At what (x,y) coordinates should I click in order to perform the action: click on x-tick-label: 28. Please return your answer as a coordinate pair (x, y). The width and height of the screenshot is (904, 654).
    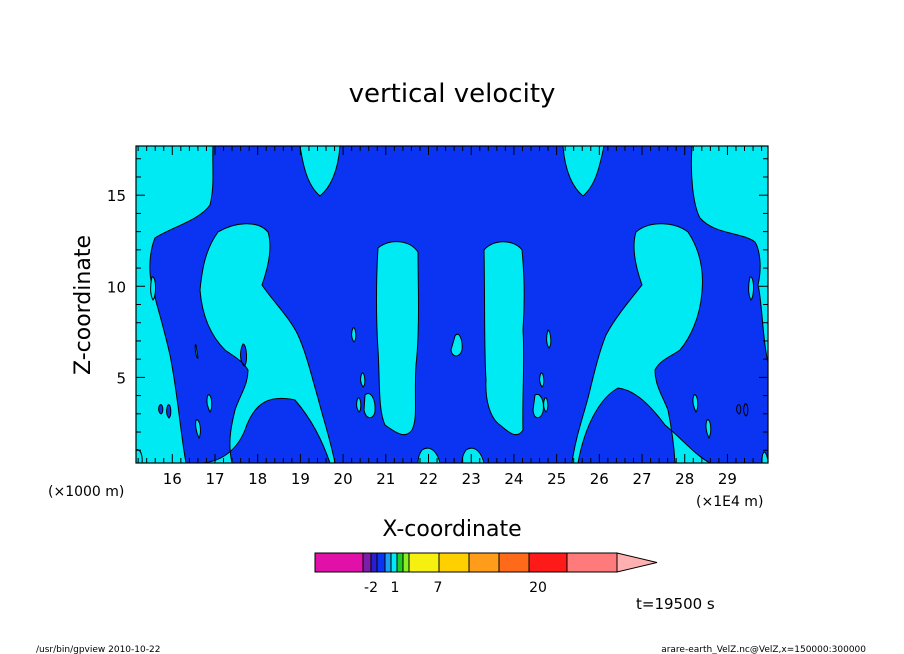
    Looking at the image, I should click on (684, 479).